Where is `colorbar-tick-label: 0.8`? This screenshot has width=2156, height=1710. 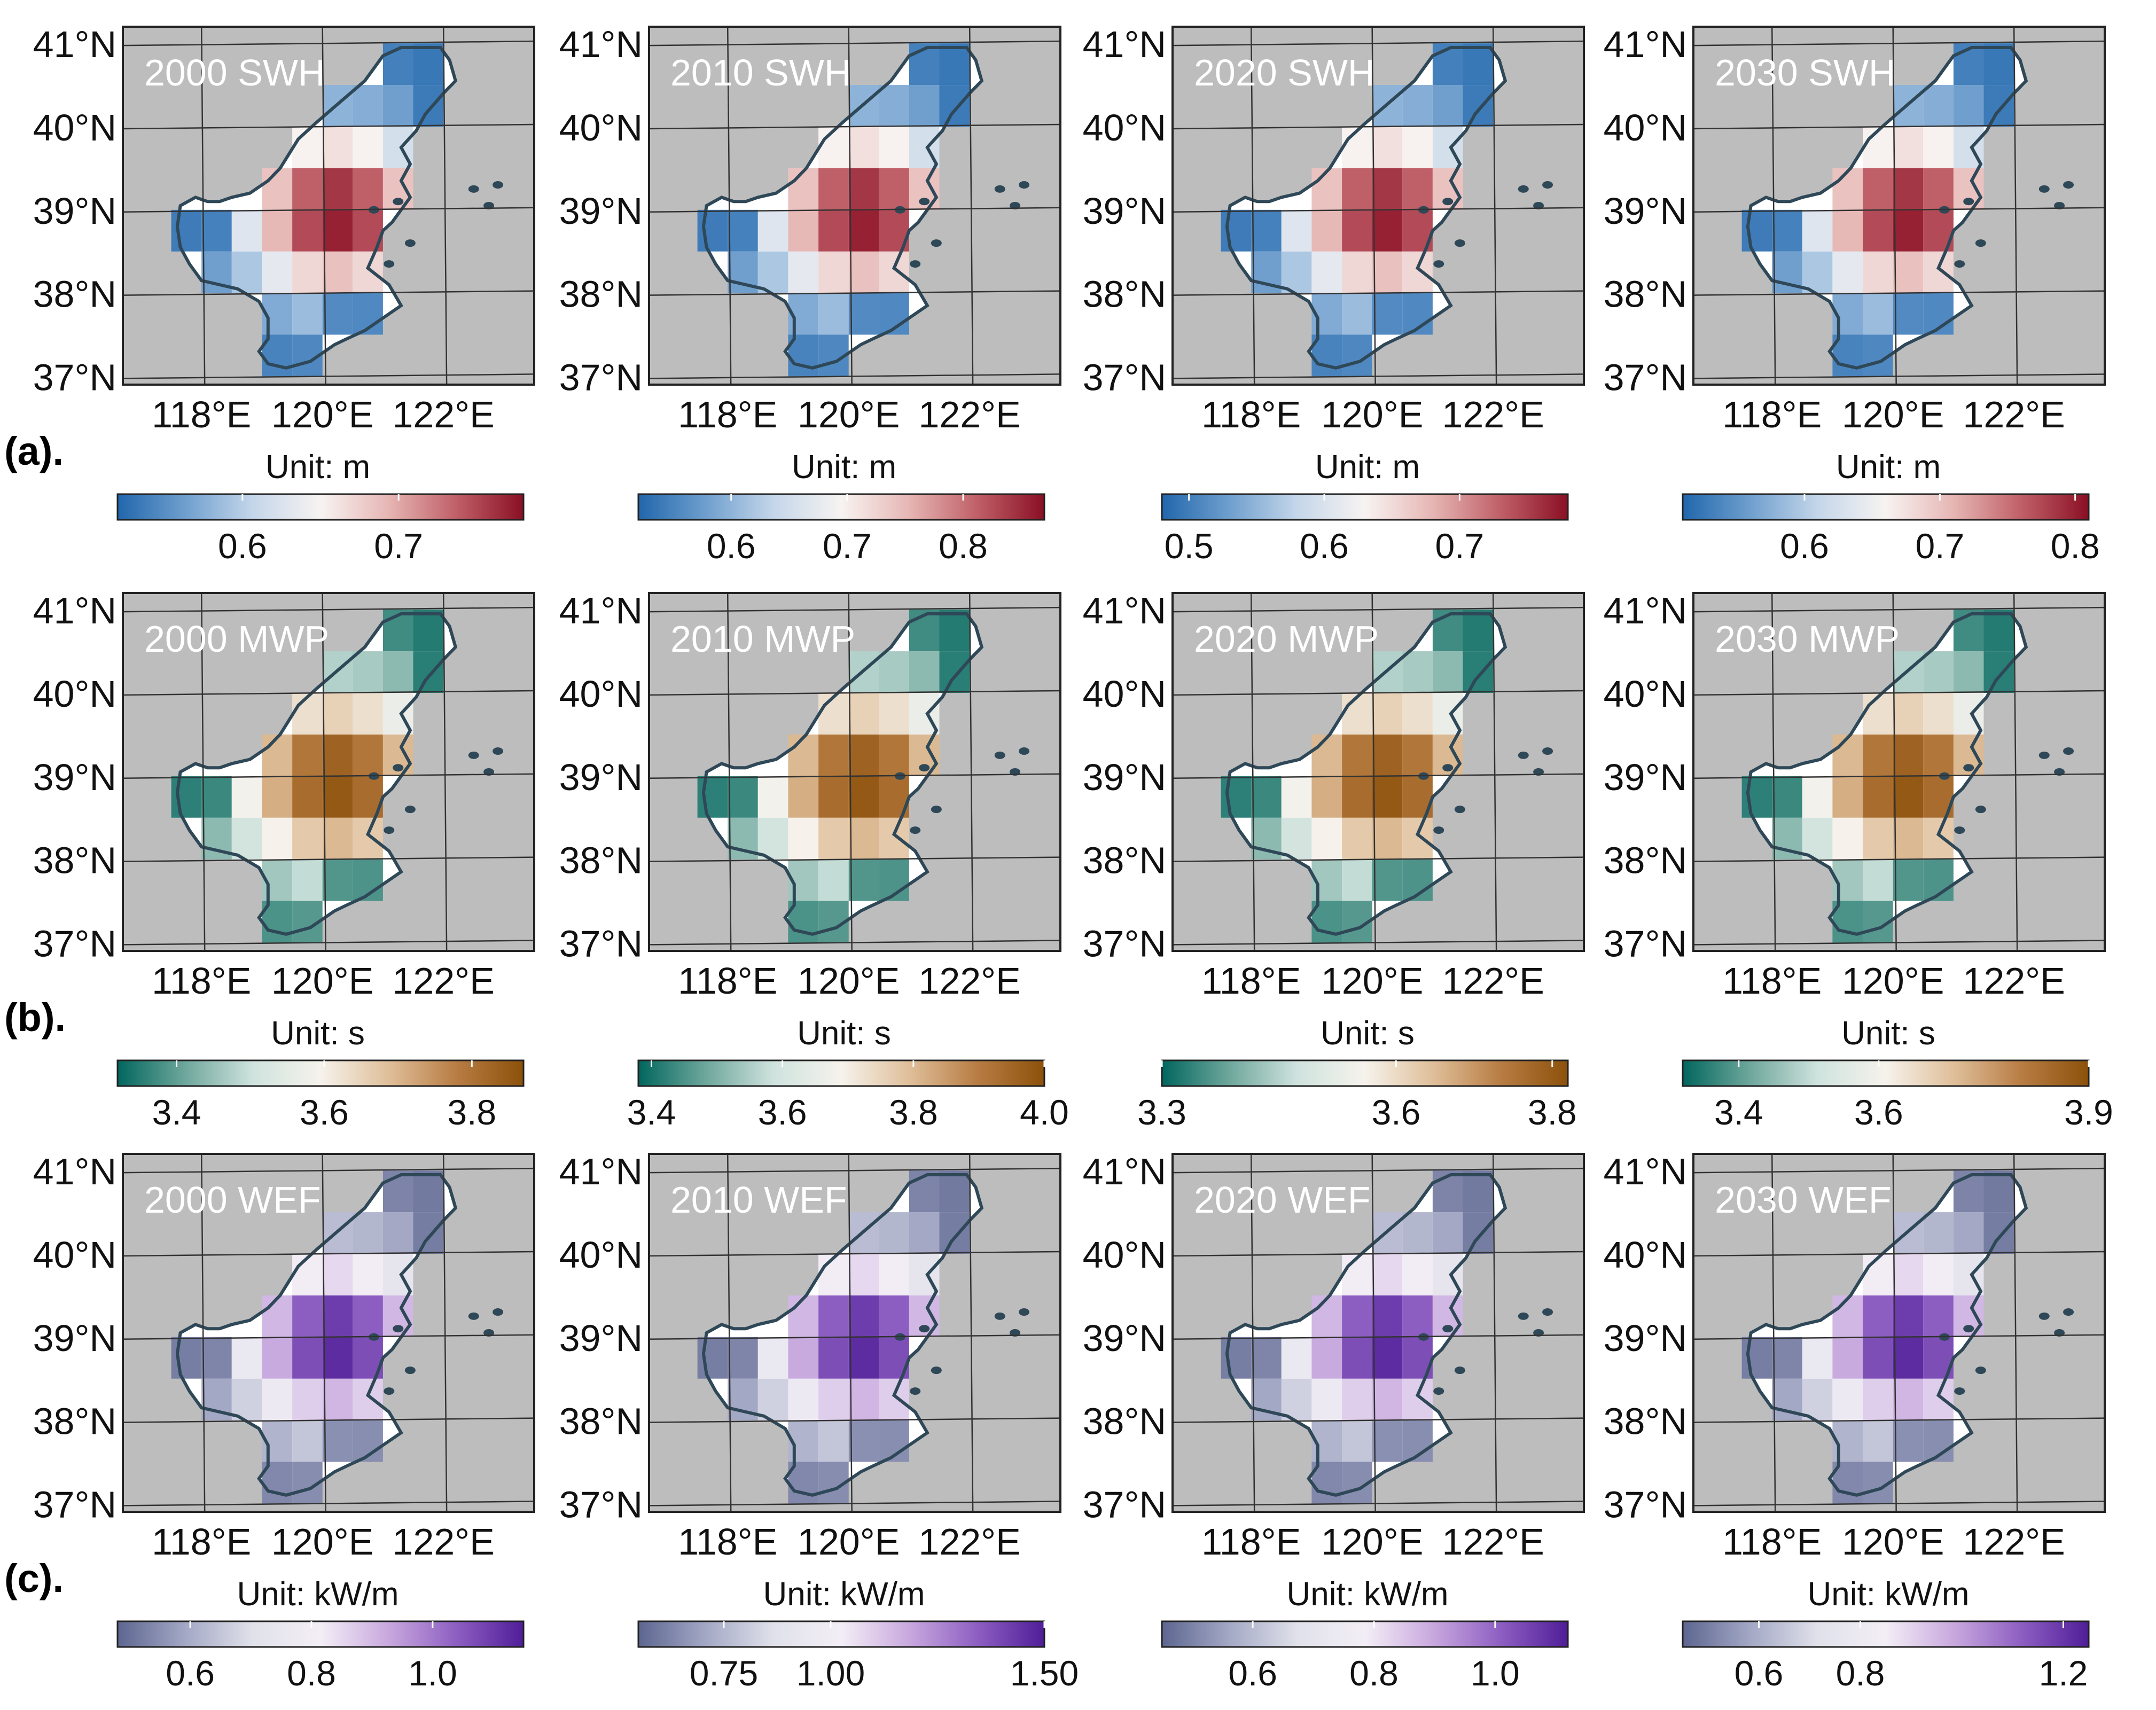
colorbar-tick-label: 0.8 is located at coordinates (311, 1673).